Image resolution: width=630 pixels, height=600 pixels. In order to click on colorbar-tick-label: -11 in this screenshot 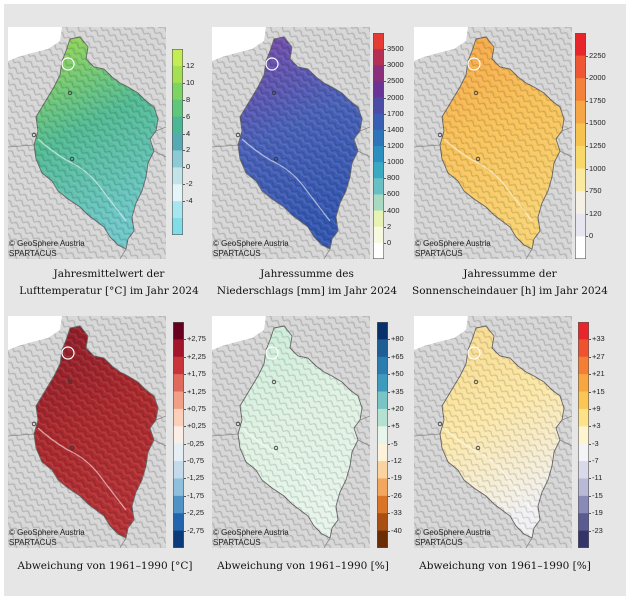, I will do `click(597, 478)`.